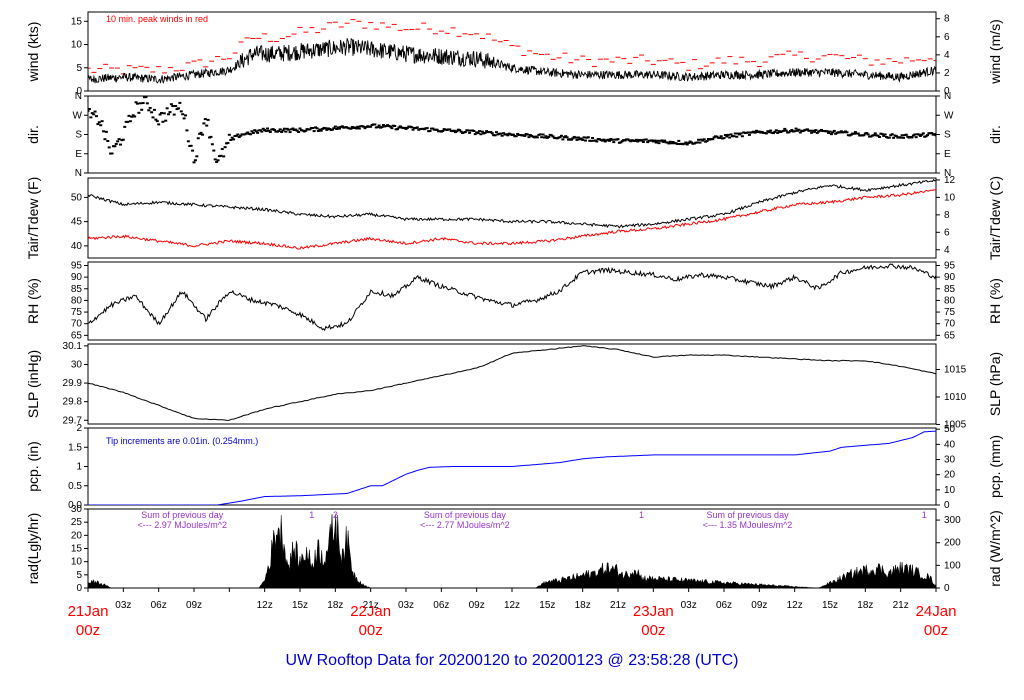  I want to click on left-tick-label: 30, so click(77, 509).